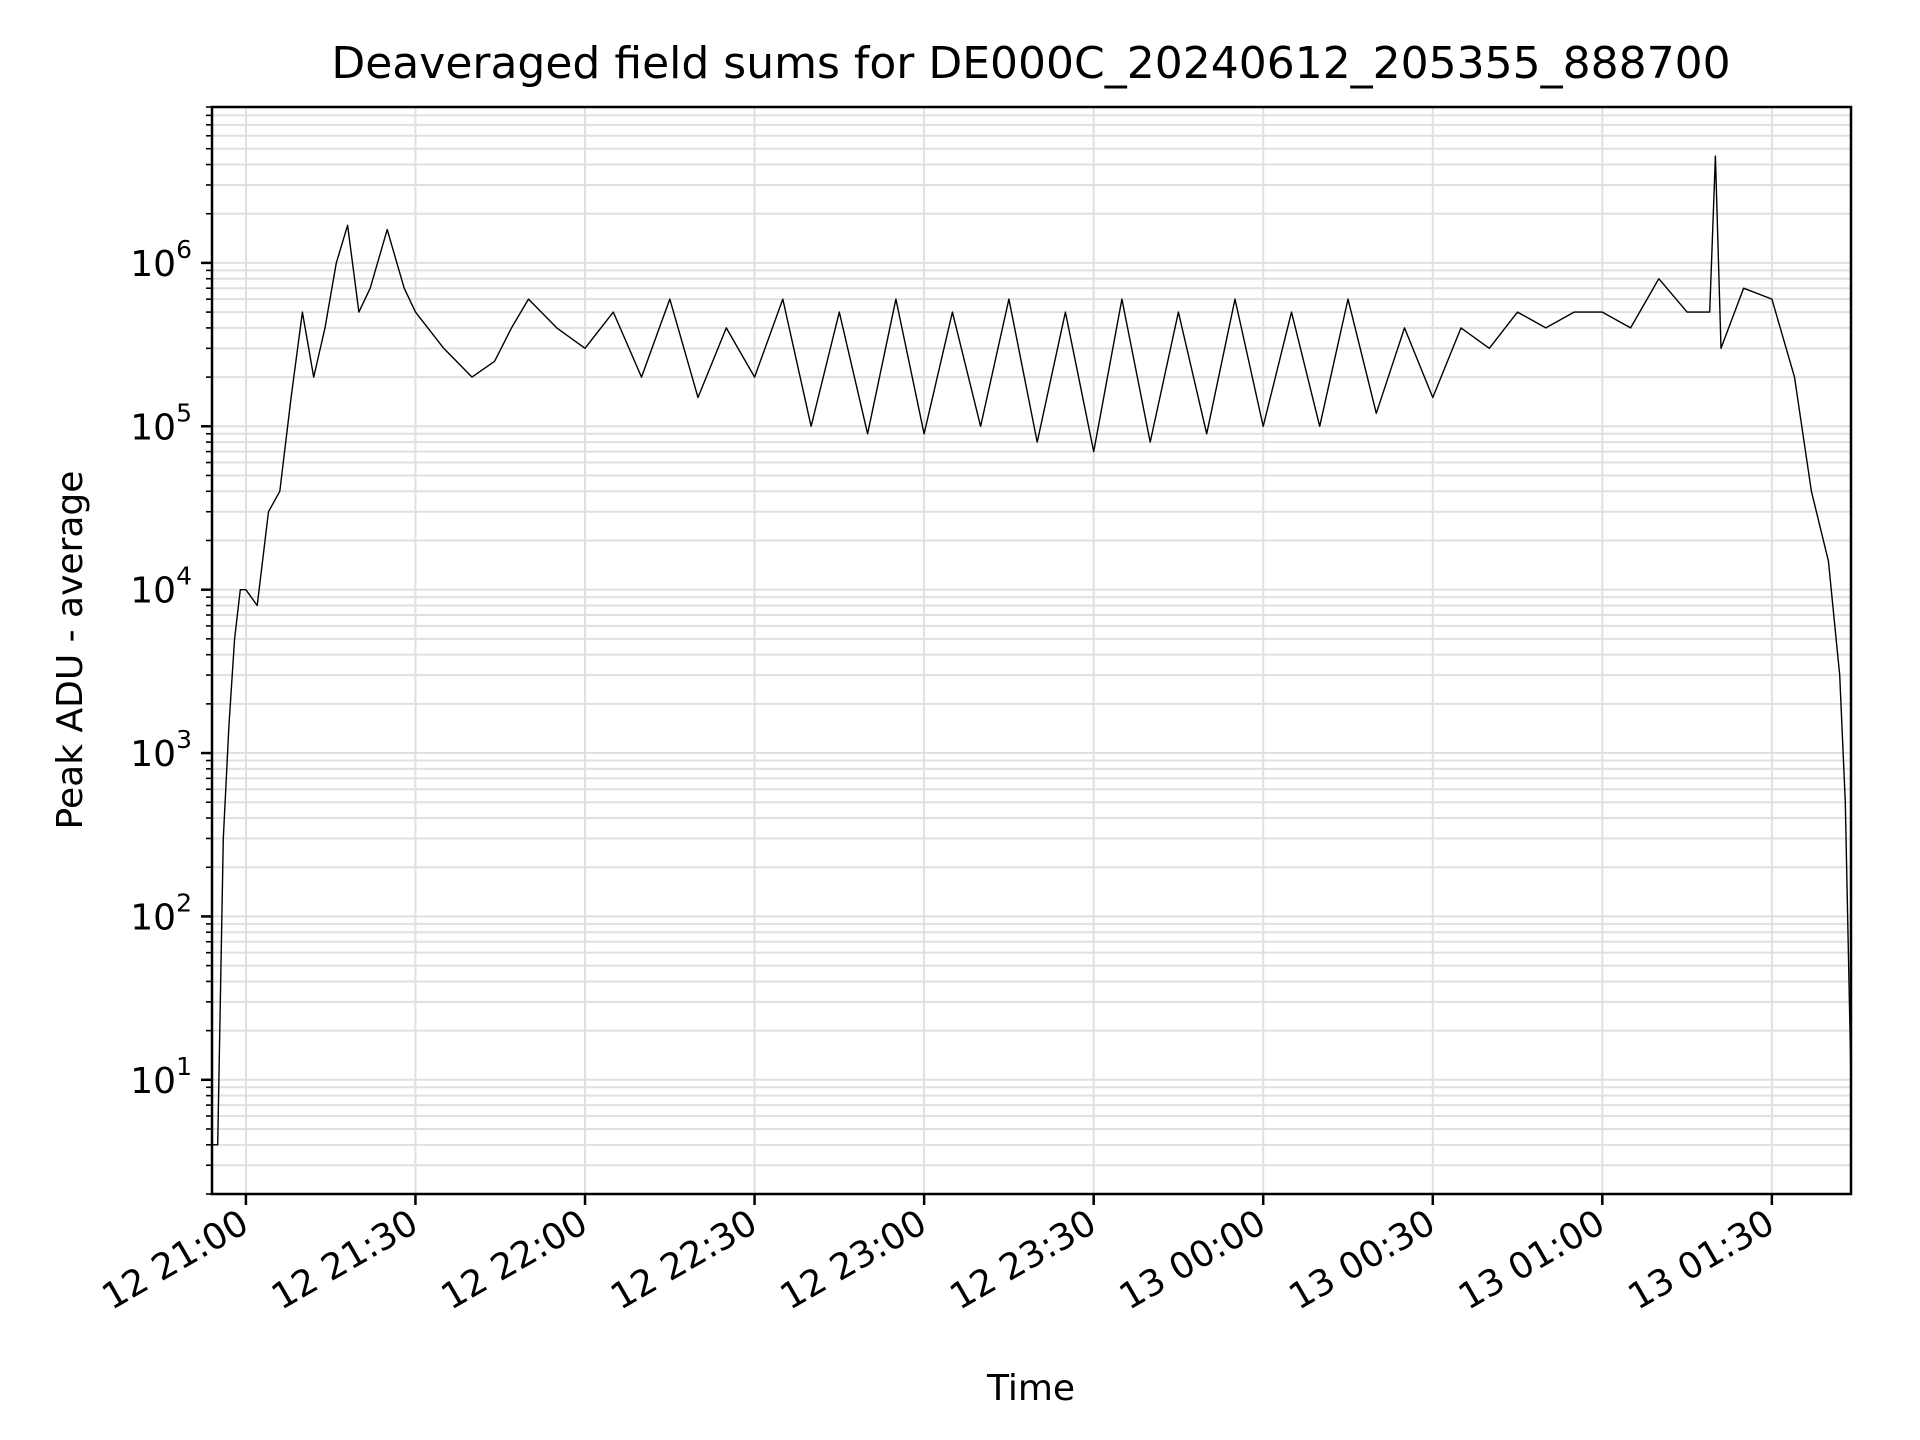 Image resolution: width=1920 pixels, height=1440 pixels. I want to click on x-axis-label: Time, so click(1030, 1388).